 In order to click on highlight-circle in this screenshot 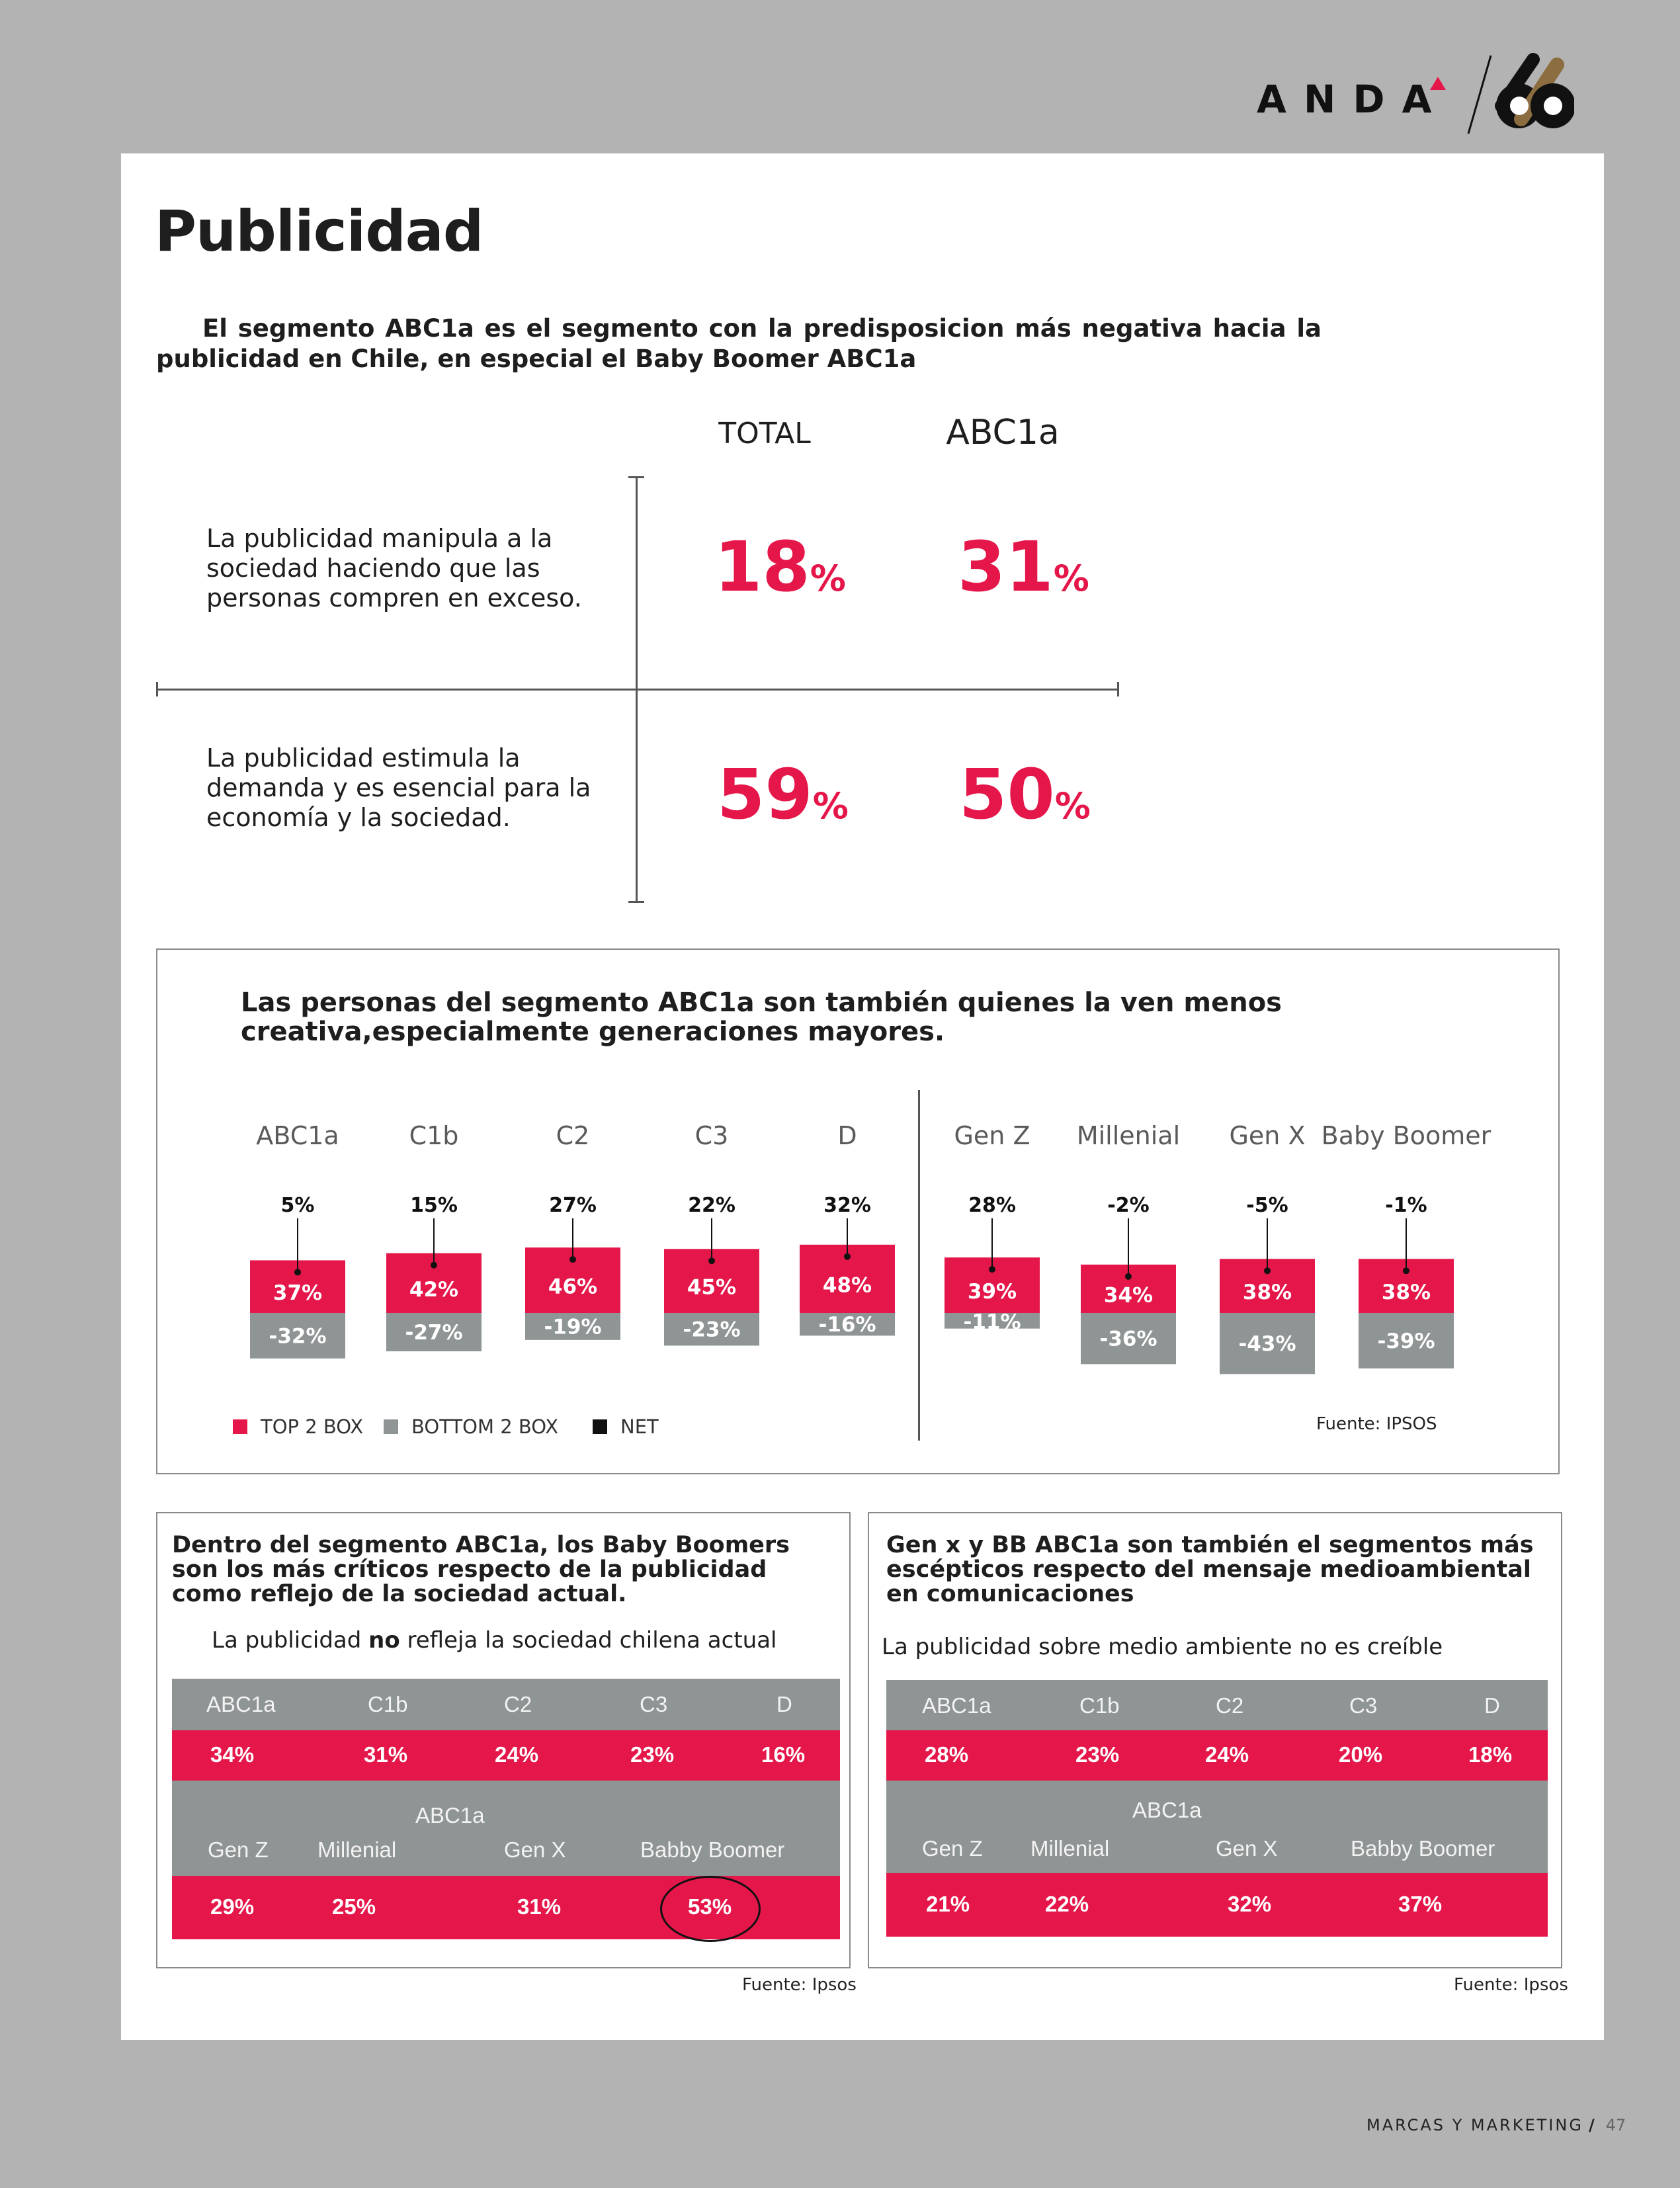, I will do `click(710, 1909)`.